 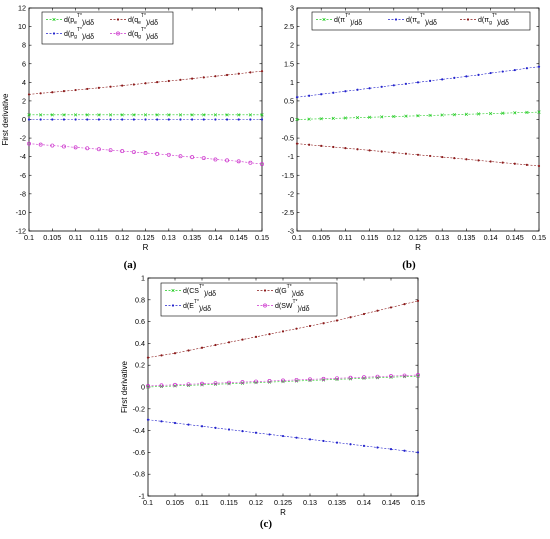 I want to click on legend-label: d(peT*)/dδ, so click(x=79, y=20).